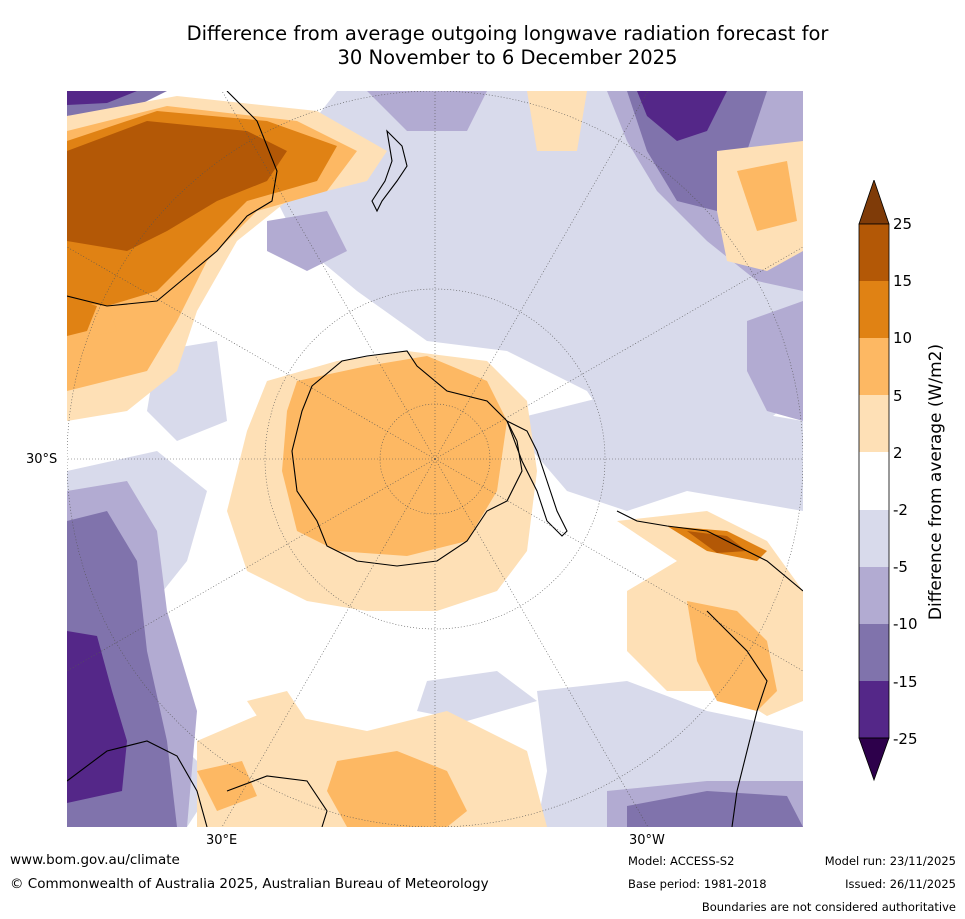 This screenshot has height=919, width=965. Describe the element at coordinates (874, 202) in the screenshot. I see `colorbar-extend-top` at that location.